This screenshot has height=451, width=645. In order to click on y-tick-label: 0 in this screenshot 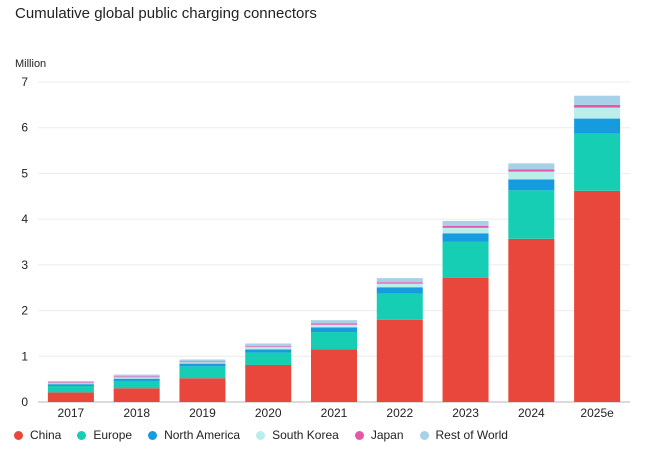, I will do `click(24, 402)`.